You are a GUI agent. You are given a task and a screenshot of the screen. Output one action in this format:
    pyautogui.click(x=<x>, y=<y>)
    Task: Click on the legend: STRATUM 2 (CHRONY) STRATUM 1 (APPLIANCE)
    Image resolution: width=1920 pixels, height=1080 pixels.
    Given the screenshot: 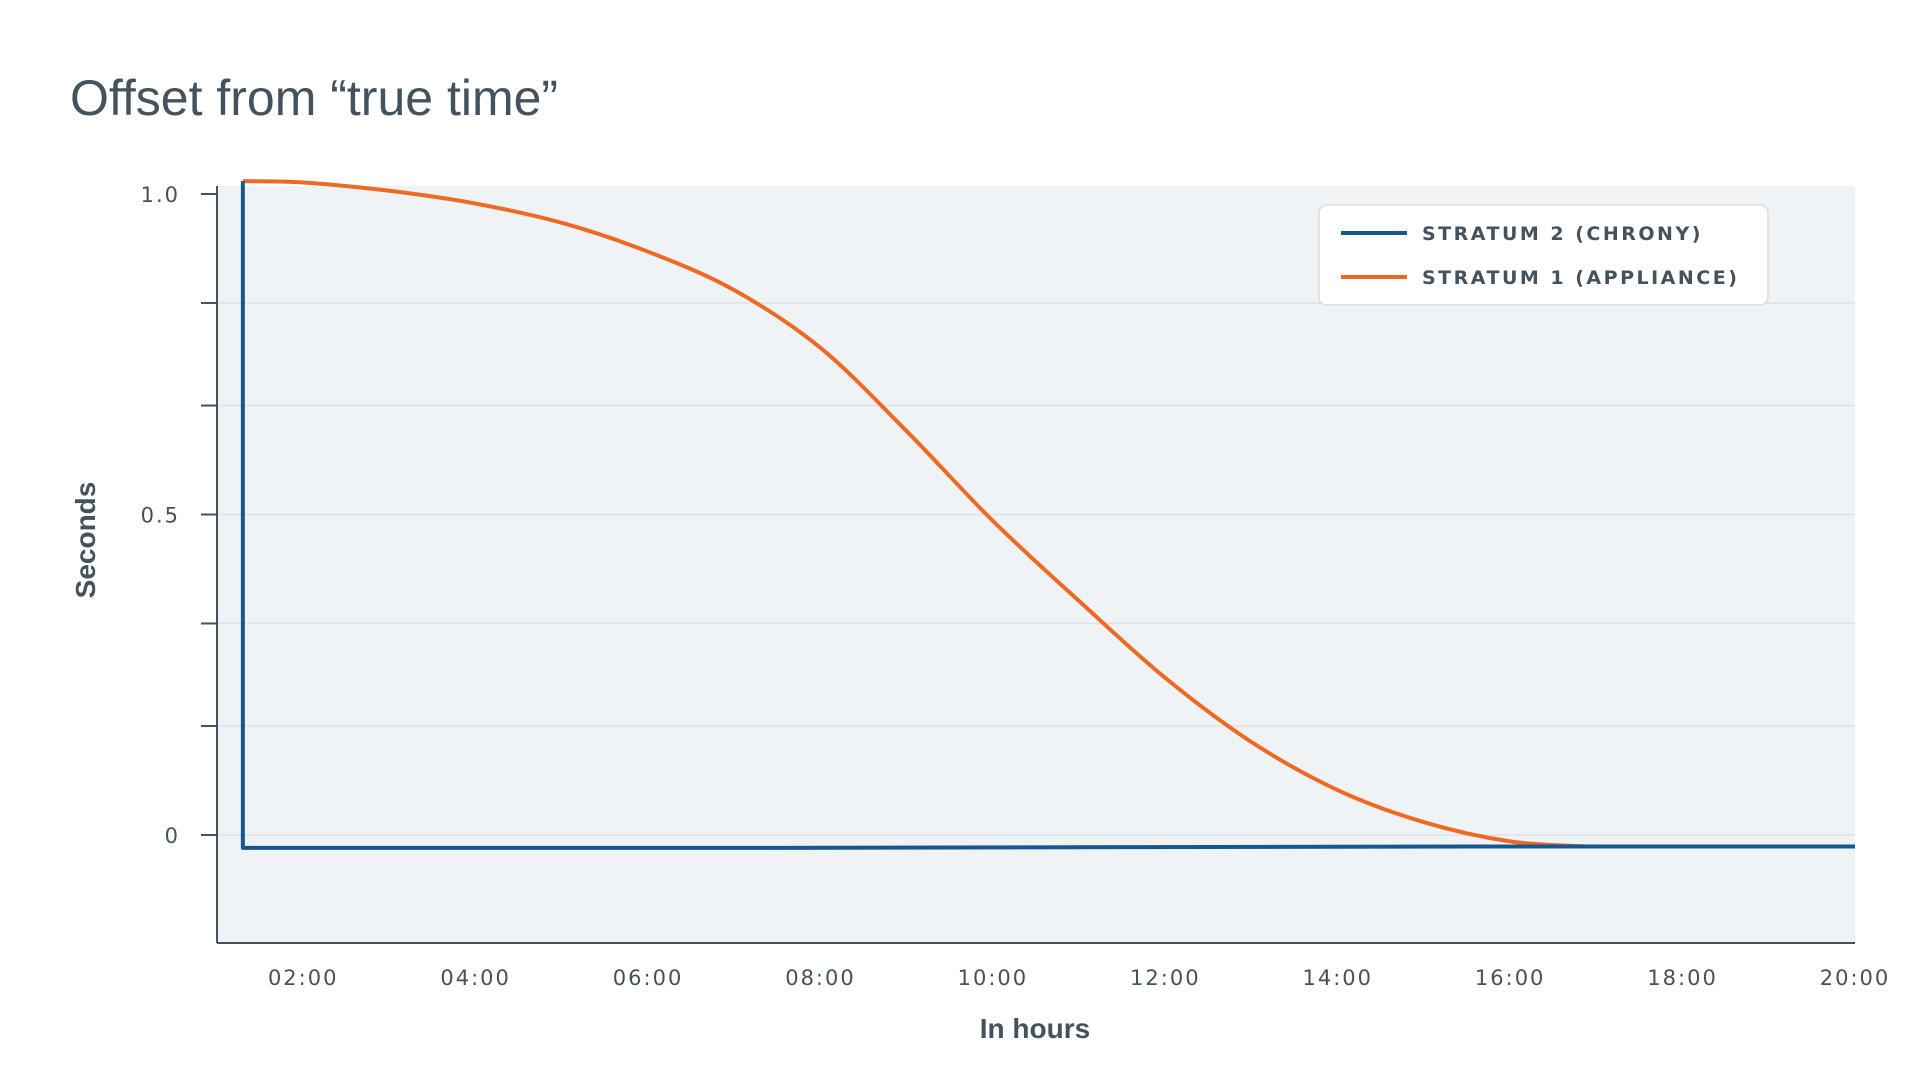 What is the action you would take?
    pyautogui.click(x=1543, y=255)
    